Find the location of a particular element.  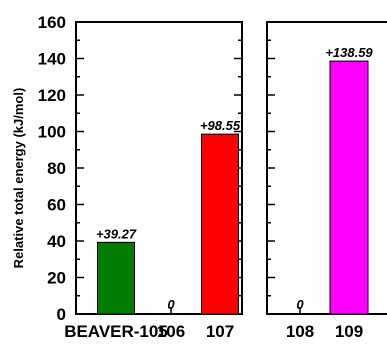

data-label-108: 0 is located at coordinates (300, 304).